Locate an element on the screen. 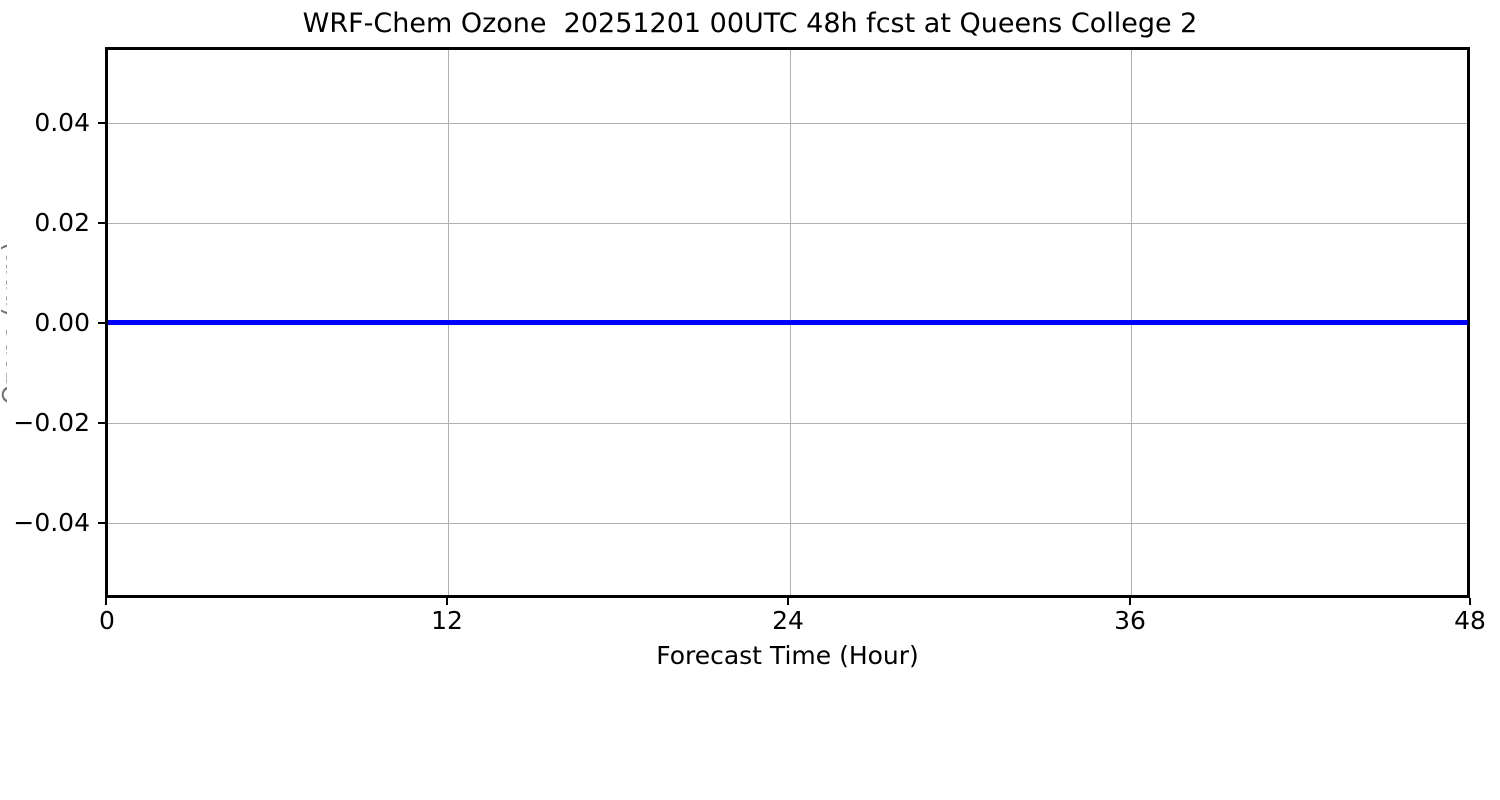 Image resolution: width=1500 pixels, height=800 pixels. y-axis-label: Ozone (ppm) is located at coordinates (3, 323).